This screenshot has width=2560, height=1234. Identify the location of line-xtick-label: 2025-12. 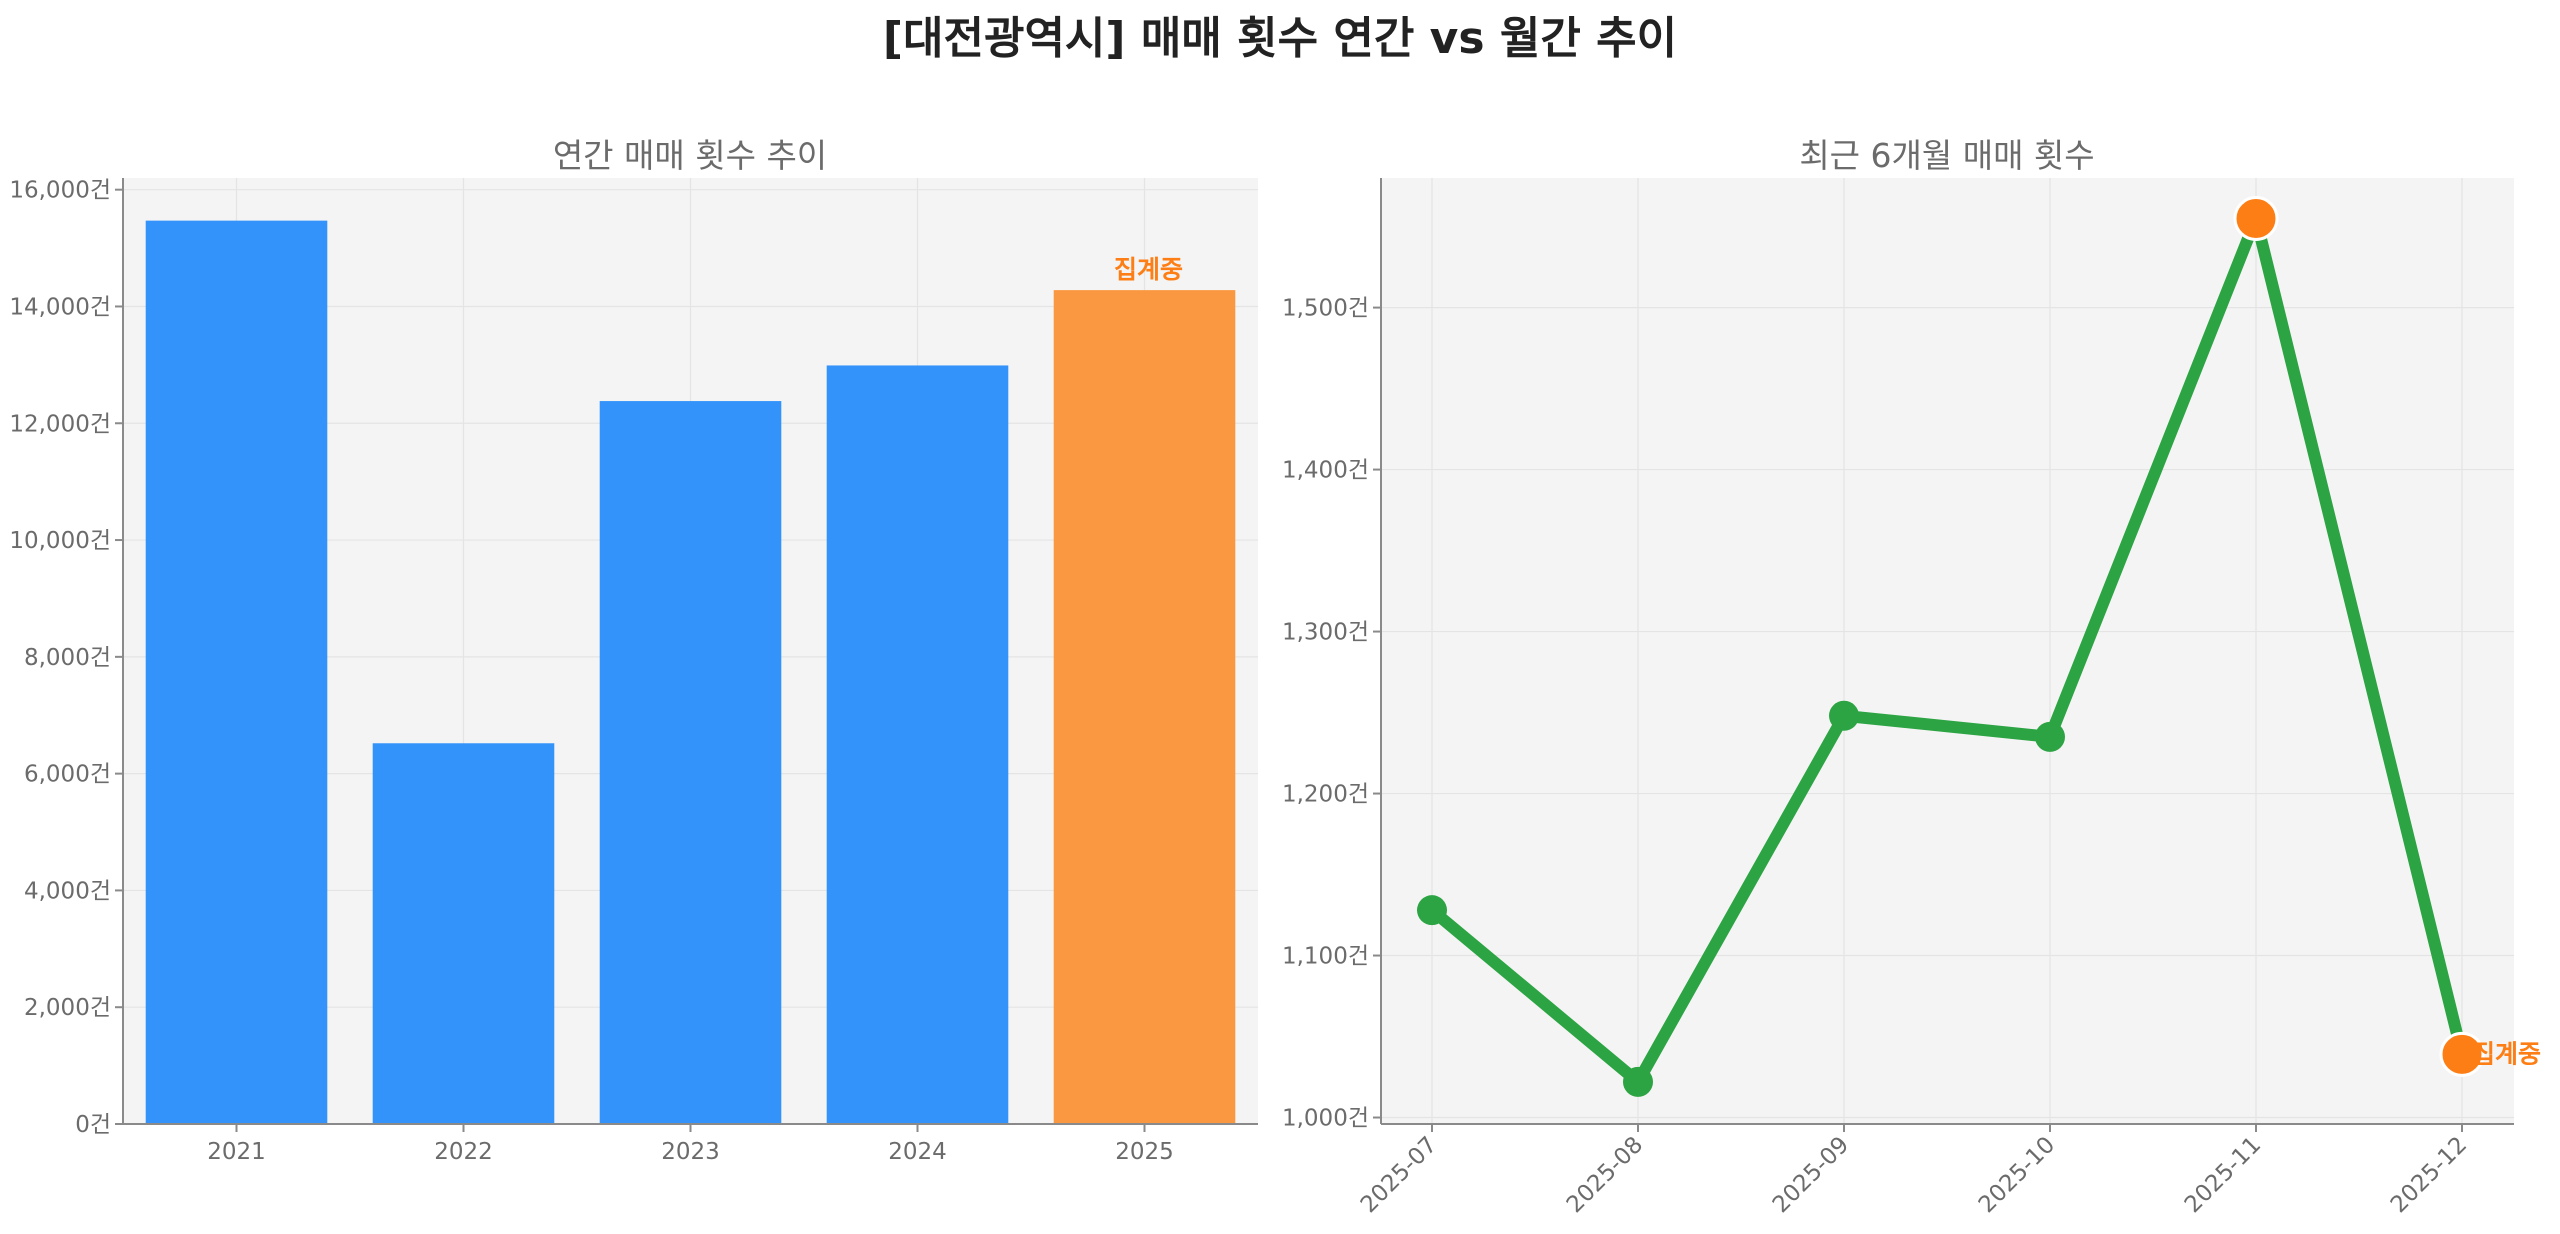
(2429, 1175).